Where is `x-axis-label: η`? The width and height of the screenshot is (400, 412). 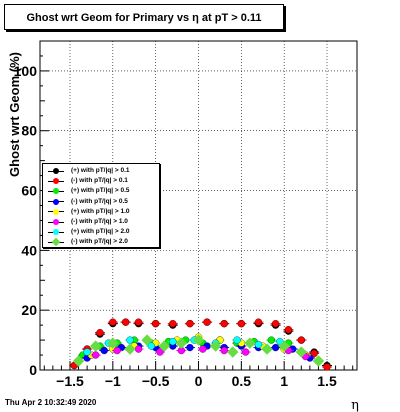 x-axis-label: η is located at coordinates (355, 405).